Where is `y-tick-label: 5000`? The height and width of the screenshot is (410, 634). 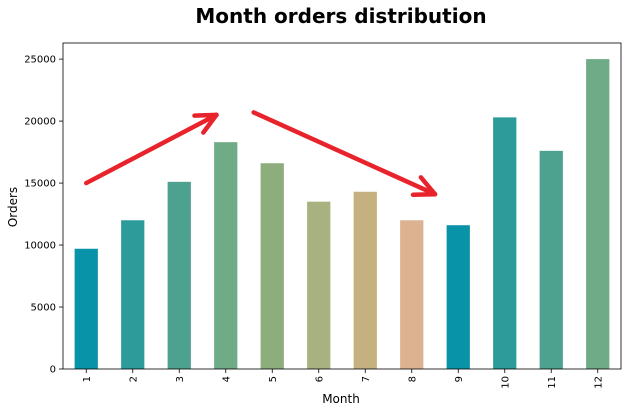 y-tick-label: 5000 is located at coordinates (43, 308).